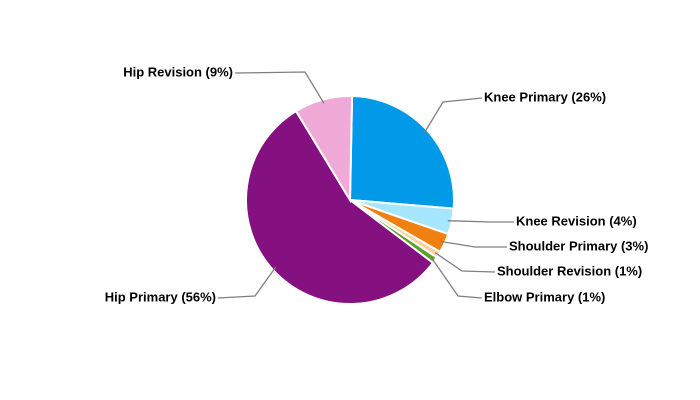 Image resolution: width=700 pixels, height=400 pixels. Describe the element at coordinates (545, 96) in the screenshot. I see `data-label: Knee Primary (26%)` at that location.